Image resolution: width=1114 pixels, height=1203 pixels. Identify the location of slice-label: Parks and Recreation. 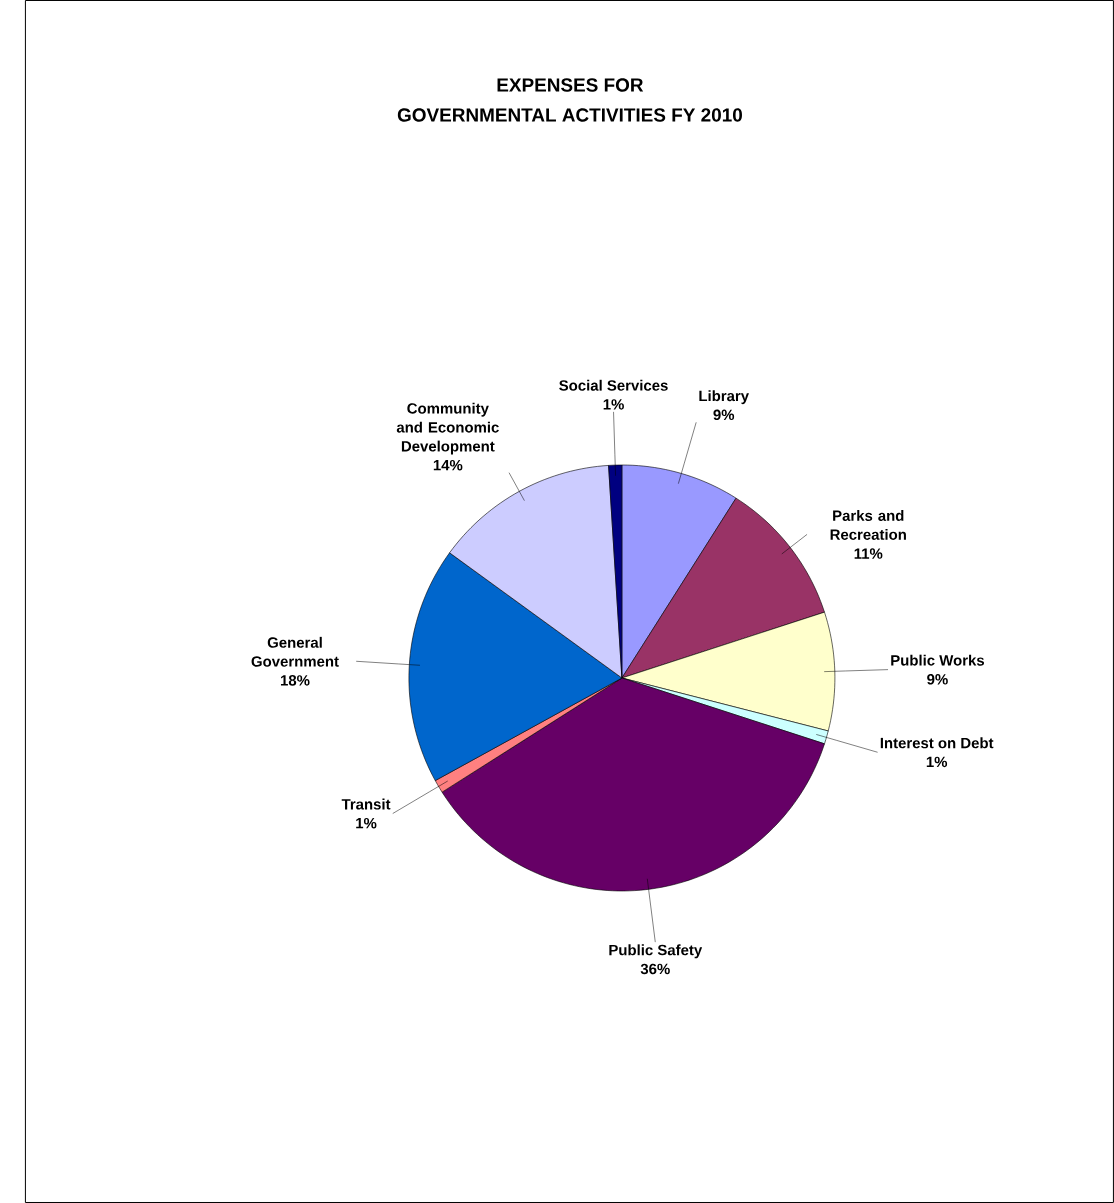
(868, 524).